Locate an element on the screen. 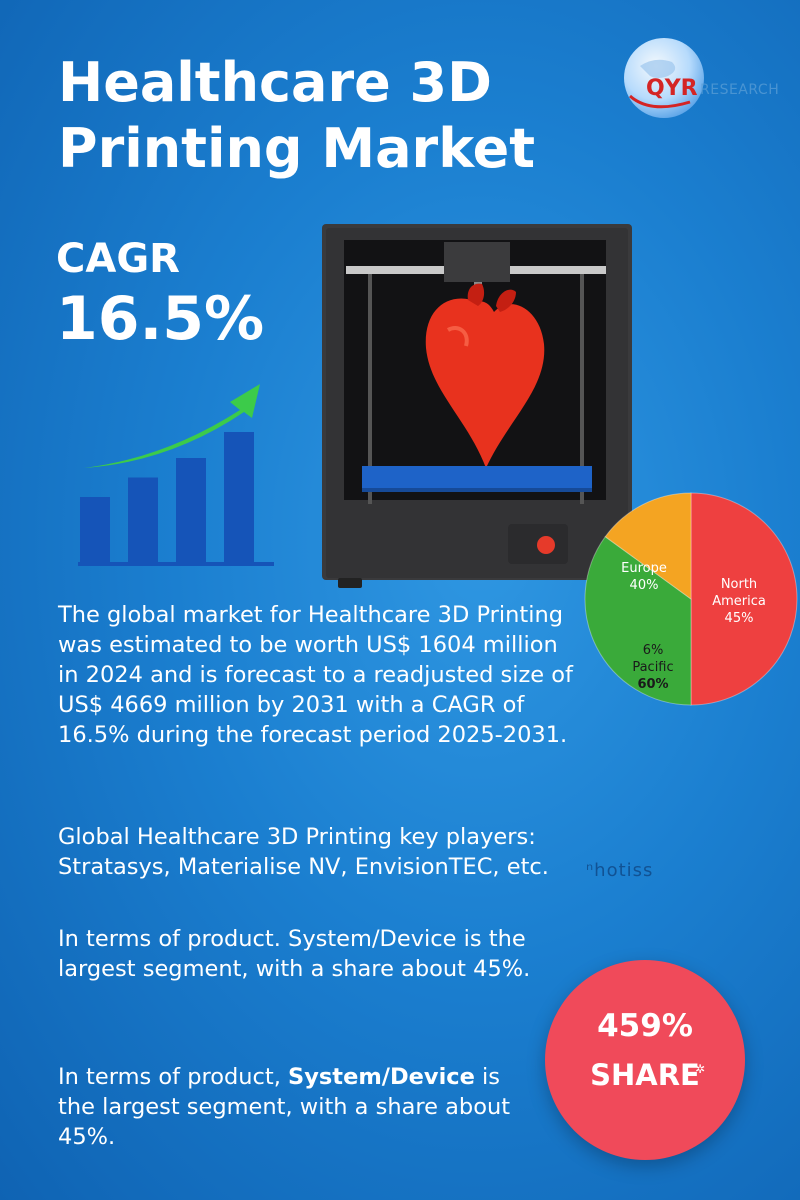 The image size is (800, 1200). pie-na-name-1: North is located at coordinates (739, 584).